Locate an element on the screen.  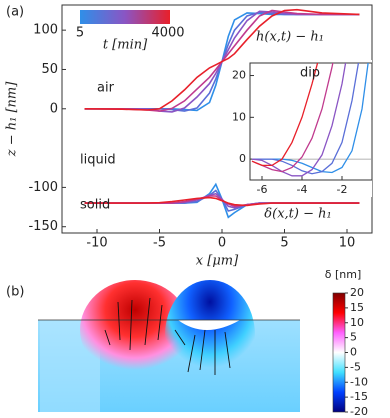
delta-colorbar is located at coordinates (339, 352).